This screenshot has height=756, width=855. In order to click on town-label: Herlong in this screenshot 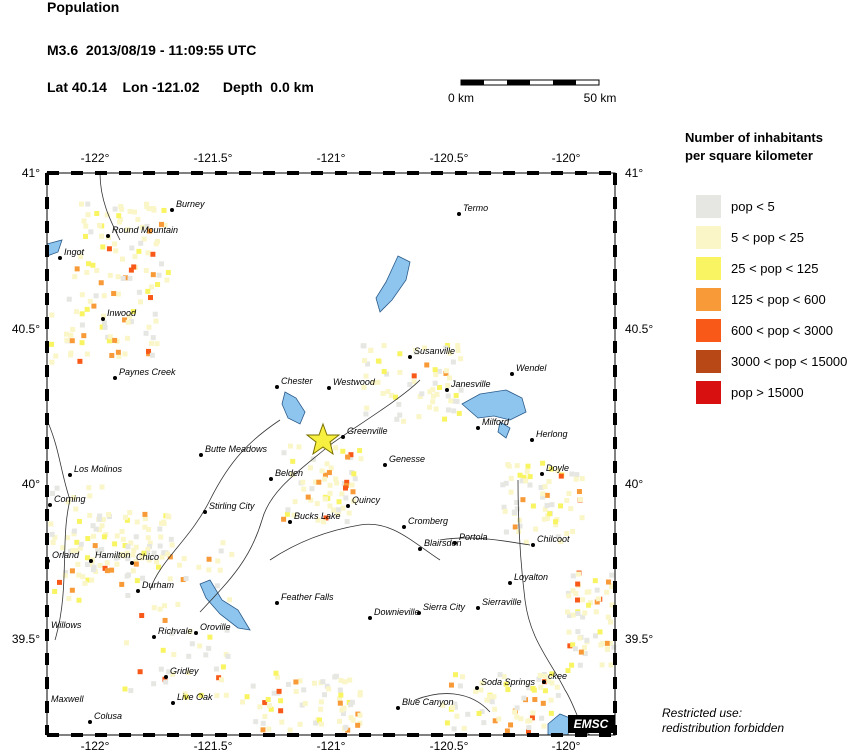, I will do `click(552, 434)`.